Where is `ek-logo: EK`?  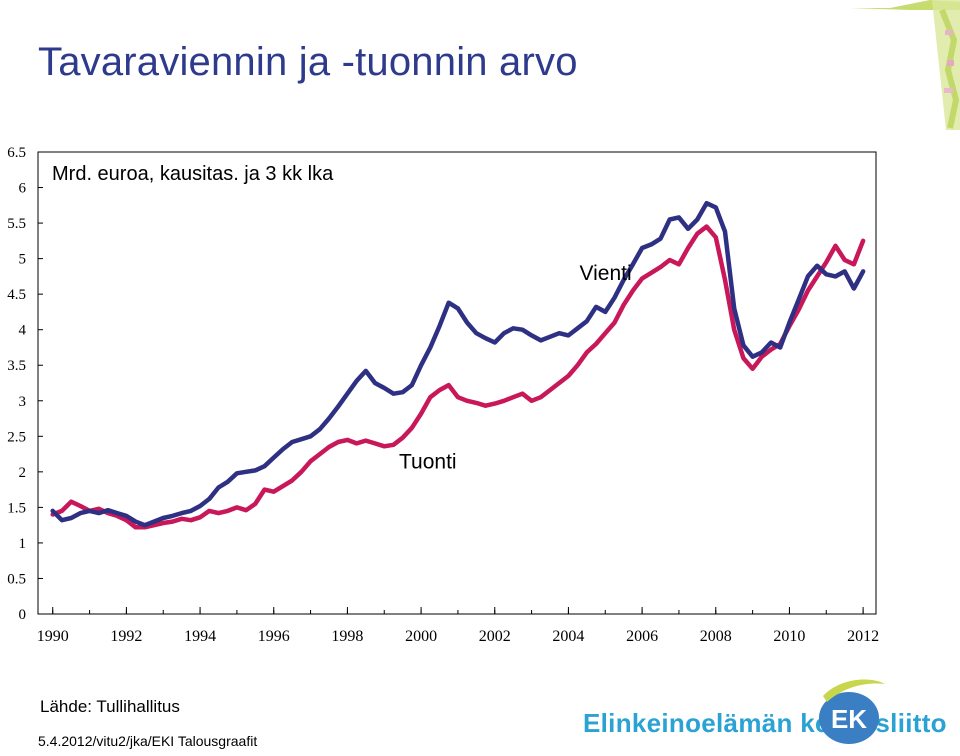 ek-logo: EK is located at coordinates (851, 711).